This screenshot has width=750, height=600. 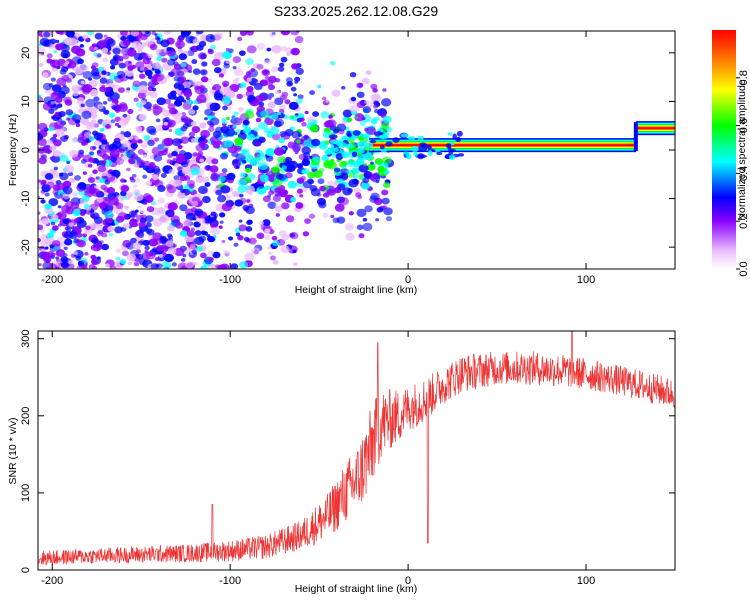 What do you see at coordinates (26, 570) in the screenshot?
I see `snr-ytick-label: 0` at bounding box center [26, 570].